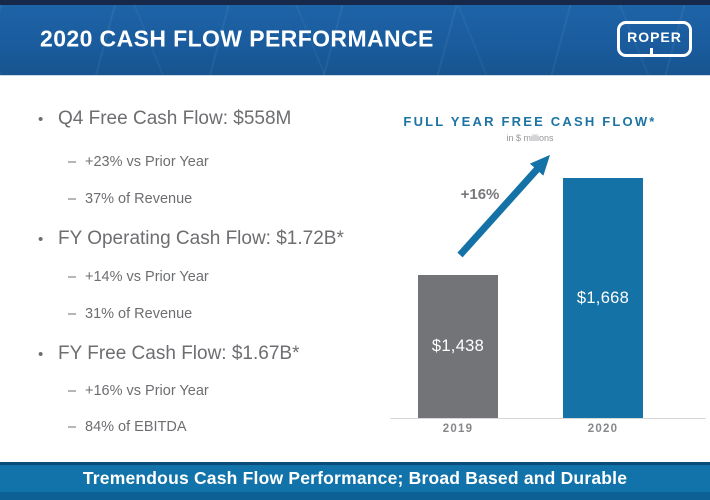  Describe the element at coordinates (175, 118) in the screenshot. I see `list-item-label: Q4 Free Cash Flow: $558M` at that location.